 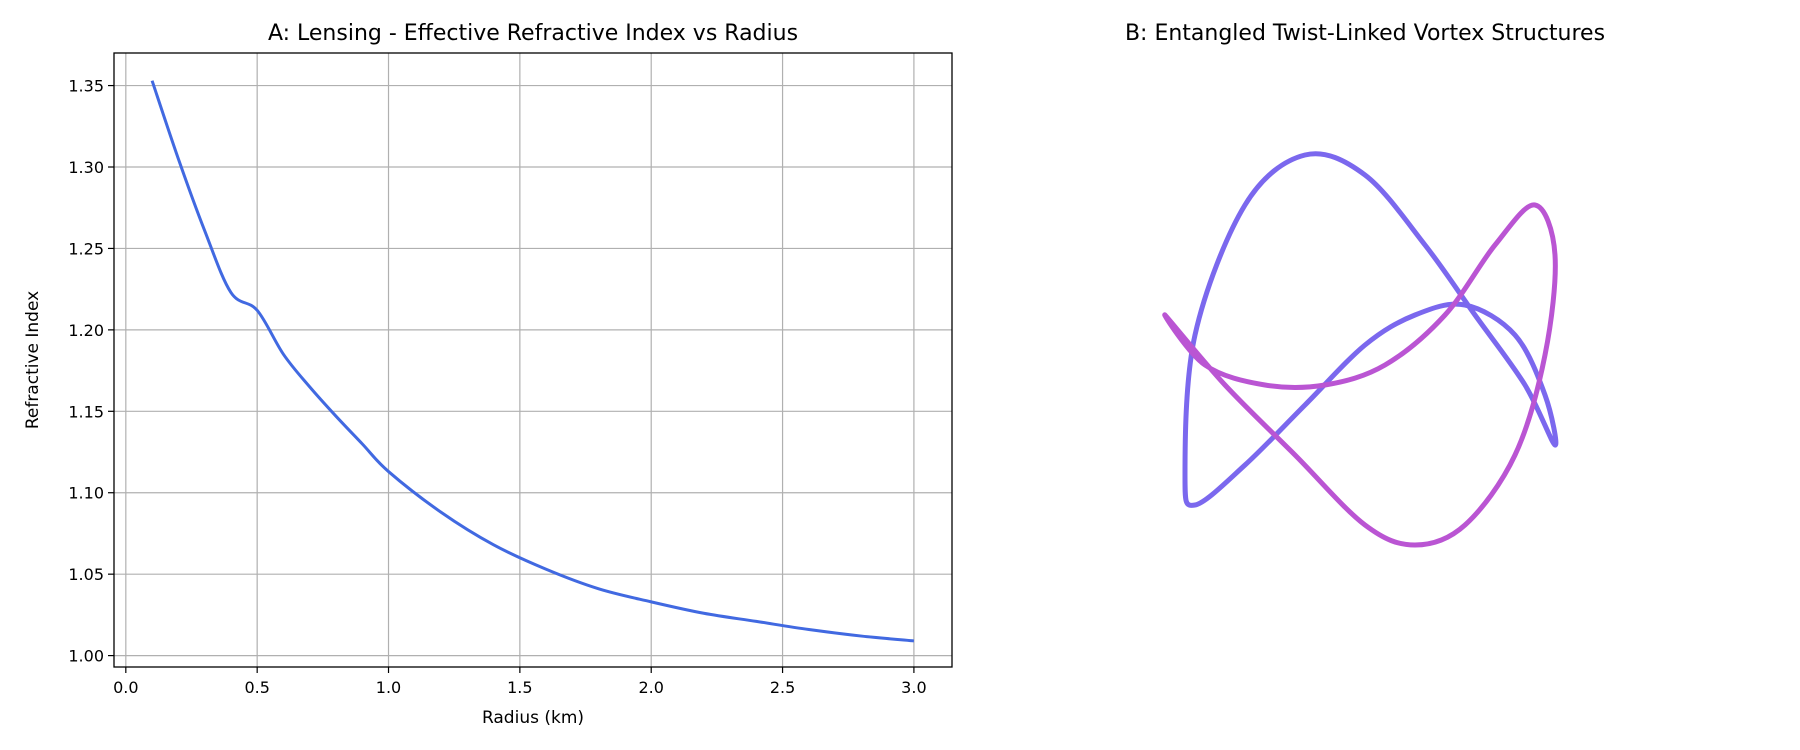 I want to click on y-tick-label: 1.20, so click(x=86, y=330).